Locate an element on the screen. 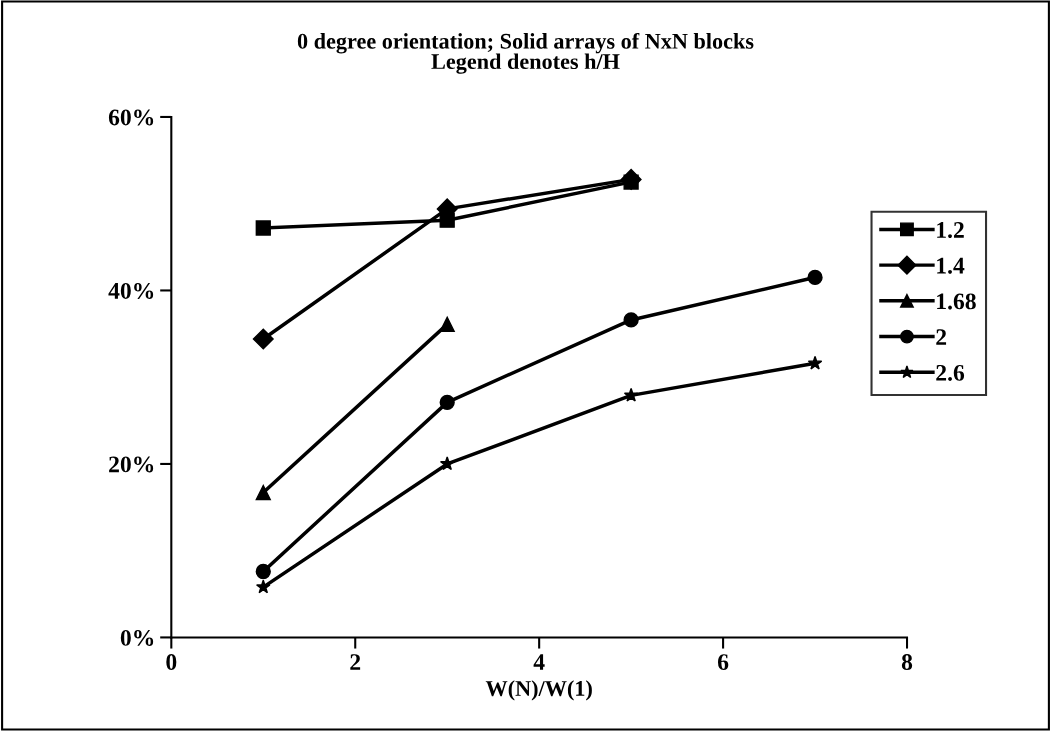 The height and width of the screenshot is (731, 1051). legend-label: 2.6 is located at coordinates (950, 372).